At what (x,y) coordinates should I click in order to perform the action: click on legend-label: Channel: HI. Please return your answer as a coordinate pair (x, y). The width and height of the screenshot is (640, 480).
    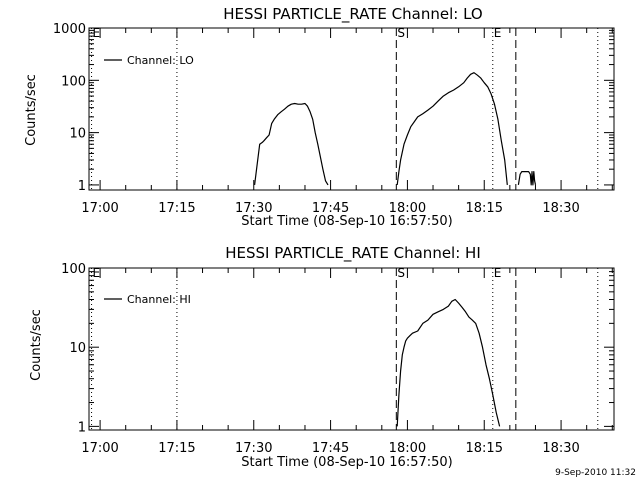
    Looking at the image, I should click on (159, 299).